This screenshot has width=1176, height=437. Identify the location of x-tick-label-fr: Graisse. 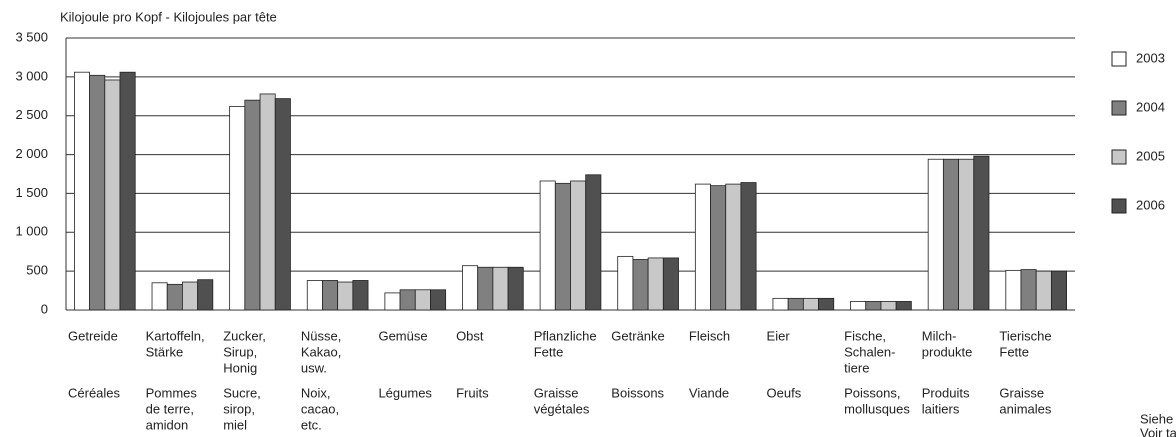
(1021, 392).